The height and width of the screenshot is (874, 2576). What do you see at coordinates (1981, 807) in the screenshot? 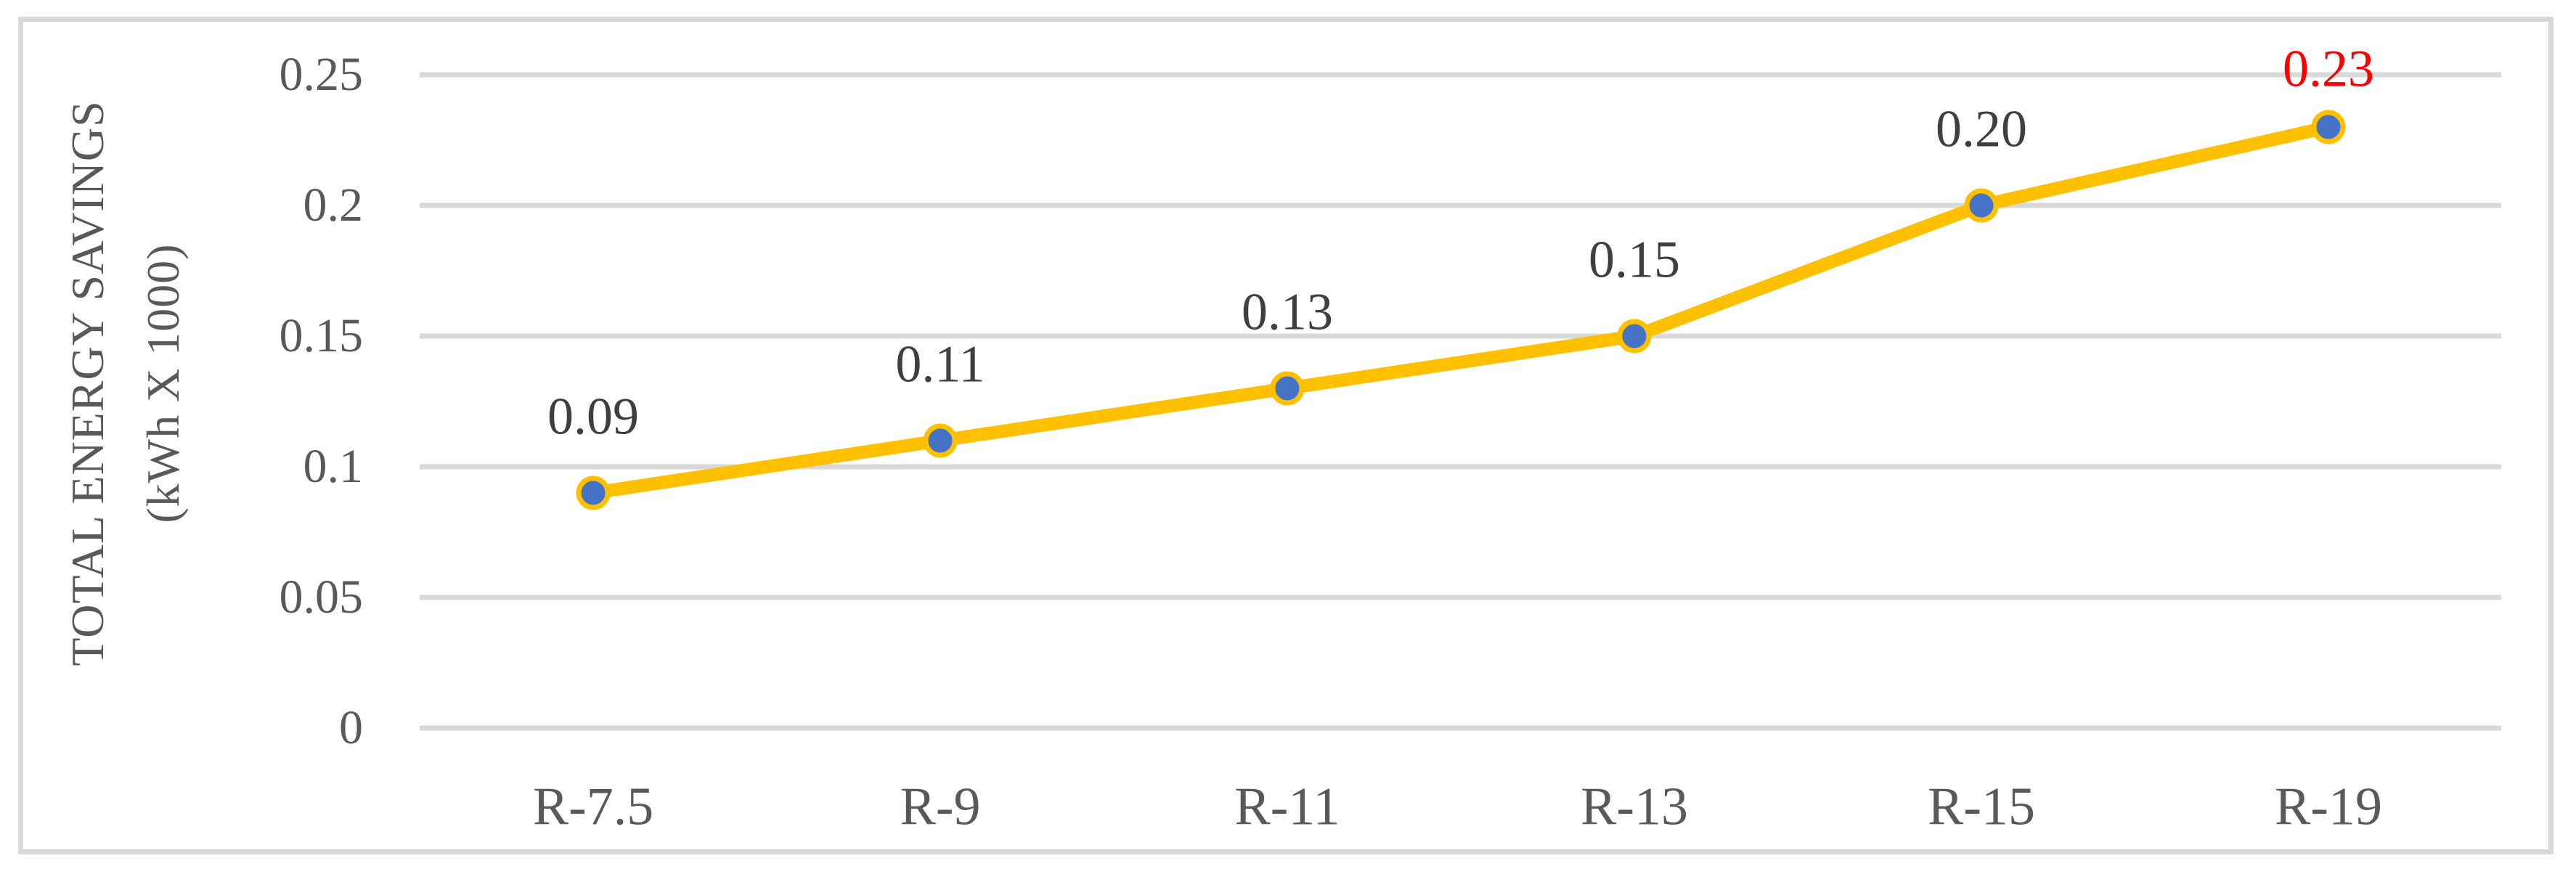
I see `x-axis-category-label-R-15: R-15` at bounding box center [1981, 807].